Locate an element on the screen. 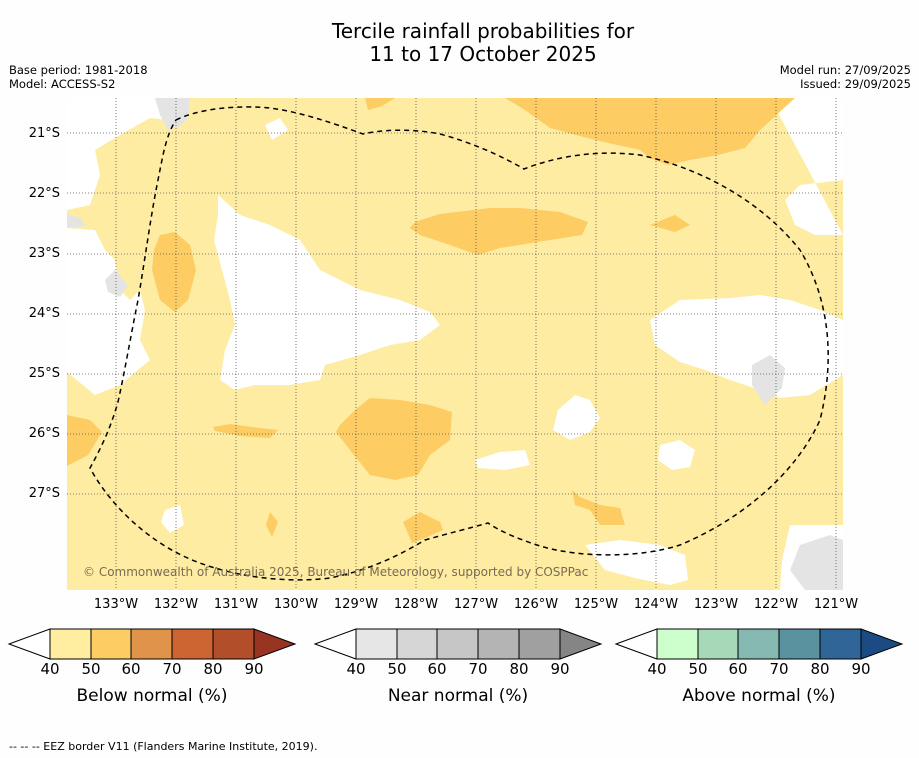 This screenshot has width=919, height=758. meta-right: Model run: 27/09/2025 Issued: 29/09/2025 is located at coordinates (845, 77).